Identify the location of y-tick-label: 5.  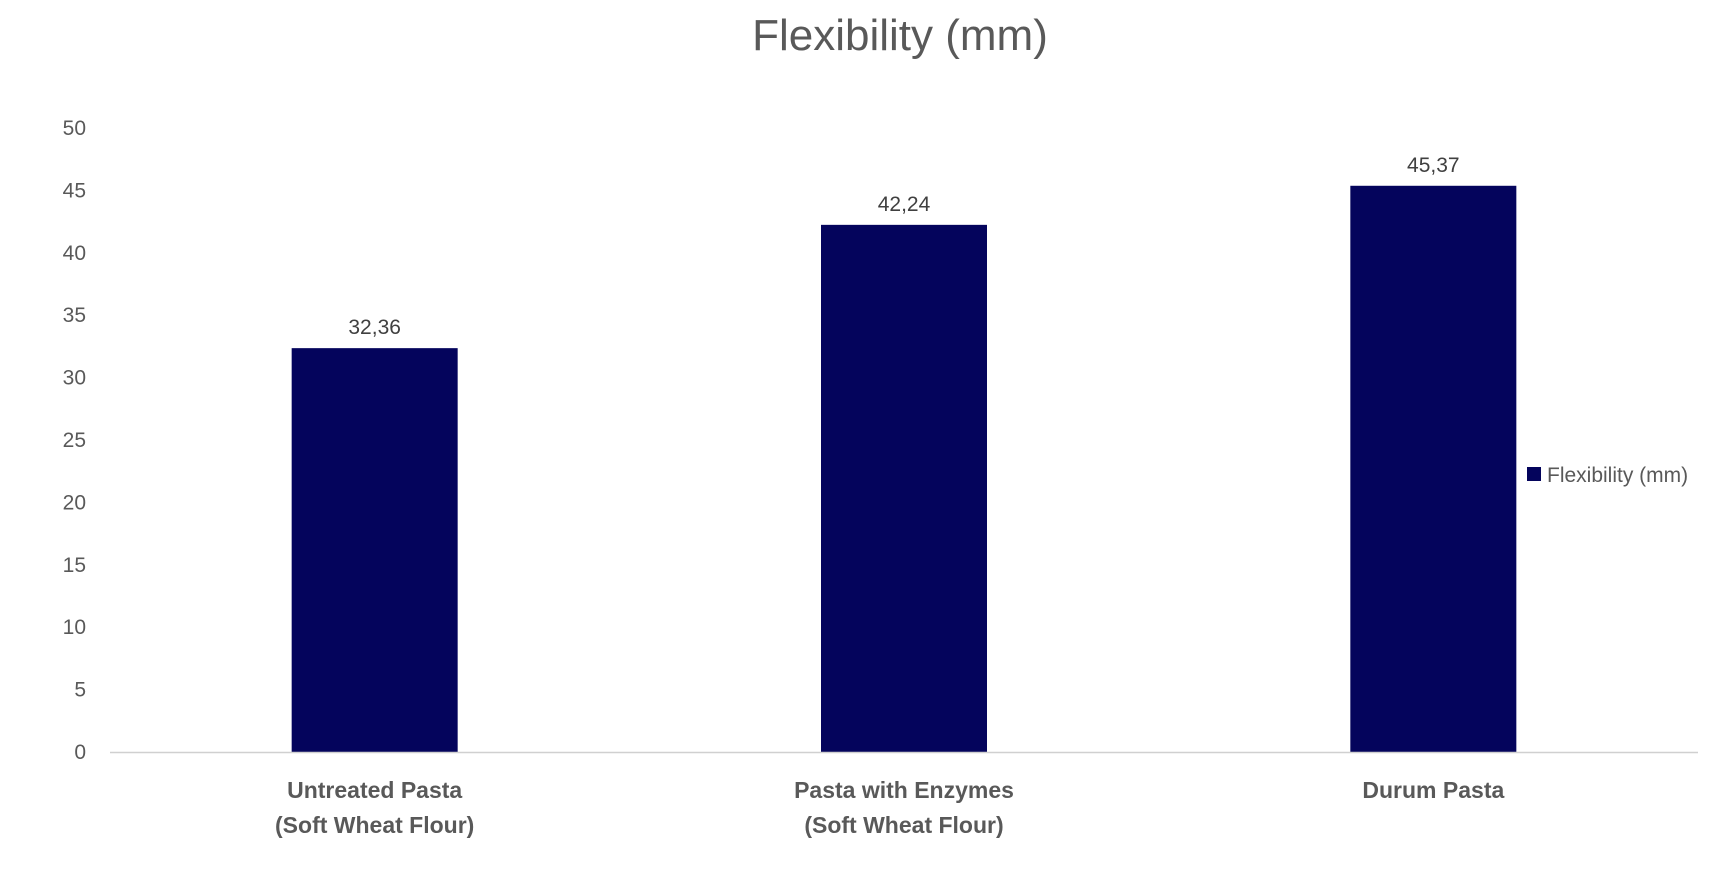
(80, 690).